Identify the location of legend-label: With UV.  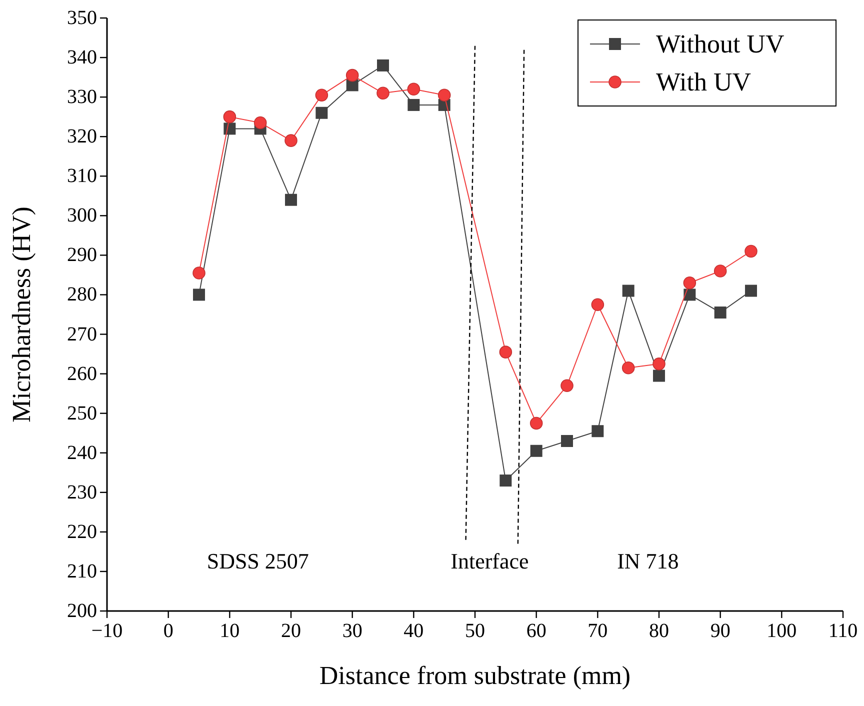
(704, 82).